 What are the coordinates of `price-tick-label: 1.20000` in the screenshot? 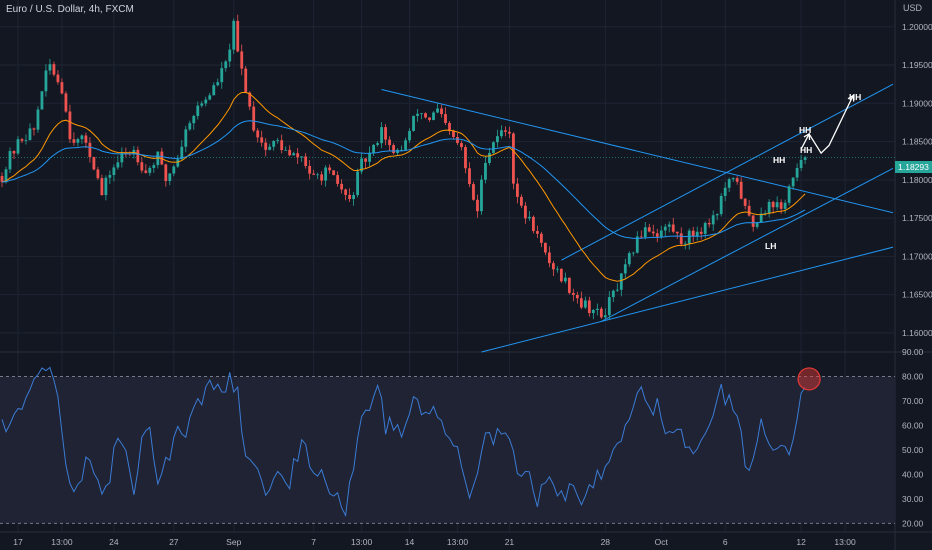 It's located at (917, 27).